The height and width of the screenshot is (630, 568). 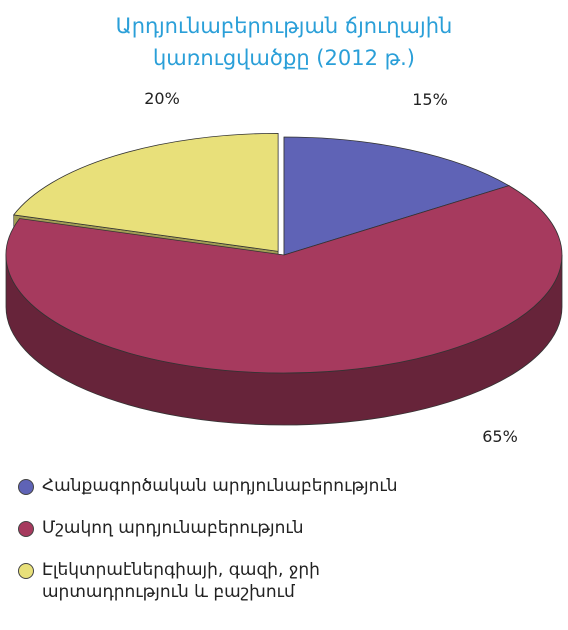 What do you see at coordinates (430, 99) in the screenshot?
I see `data-label-mining: 15%` at bounding box center [430, 99].